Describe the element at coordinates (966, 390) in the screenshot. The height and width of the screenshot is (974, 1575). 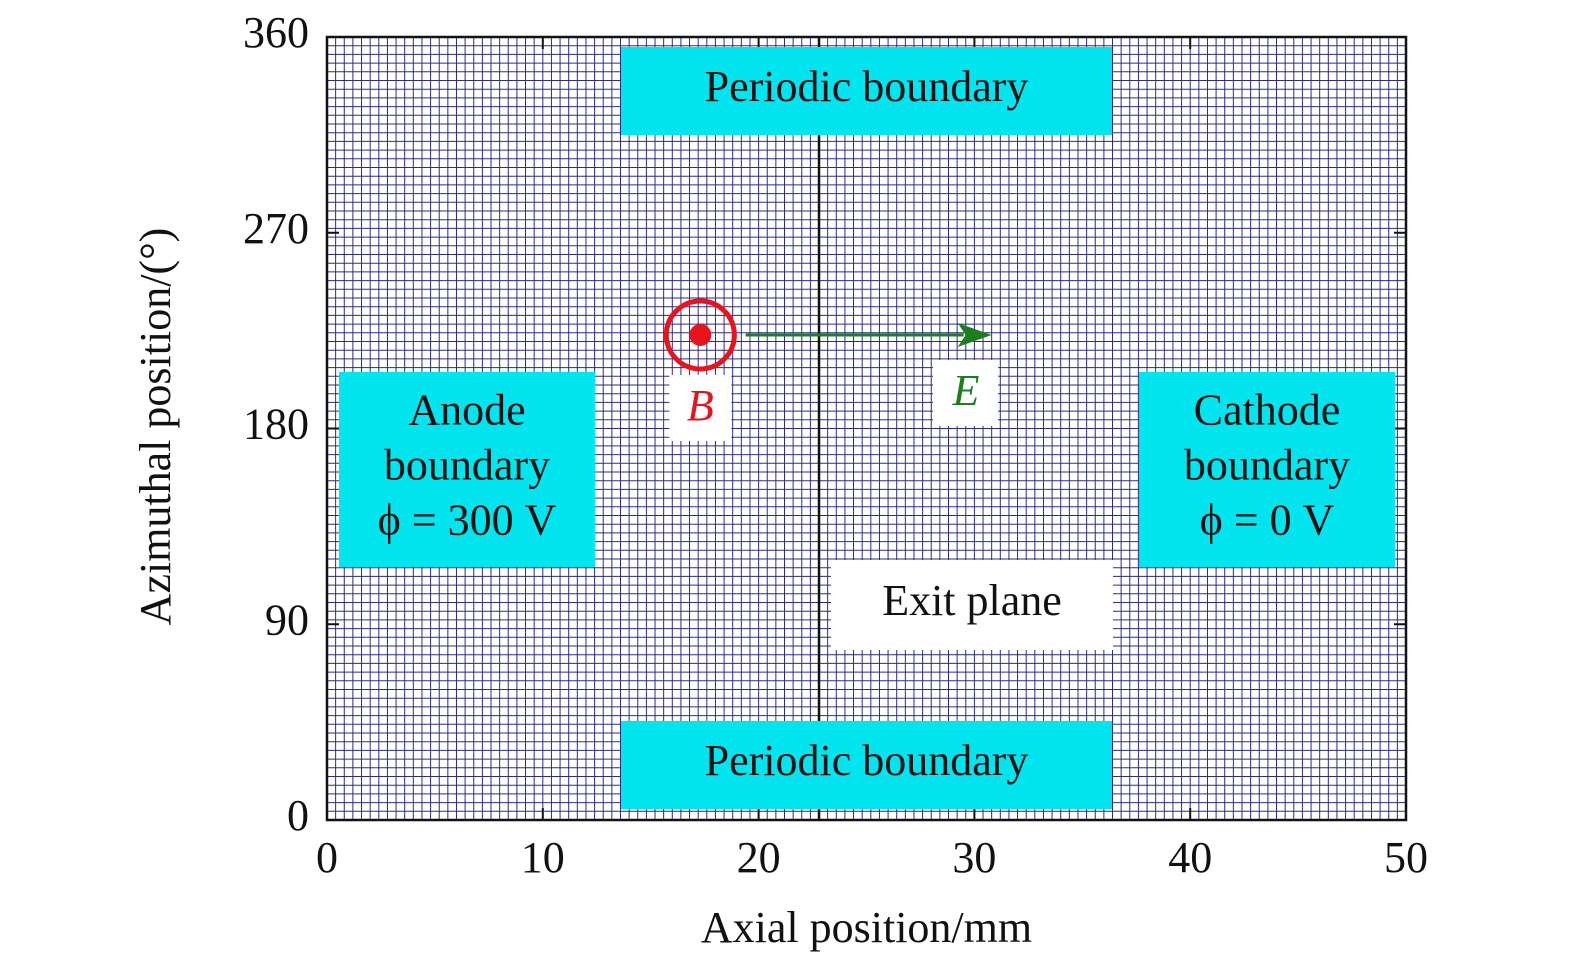
I see `electric-field-label: E` at that location.